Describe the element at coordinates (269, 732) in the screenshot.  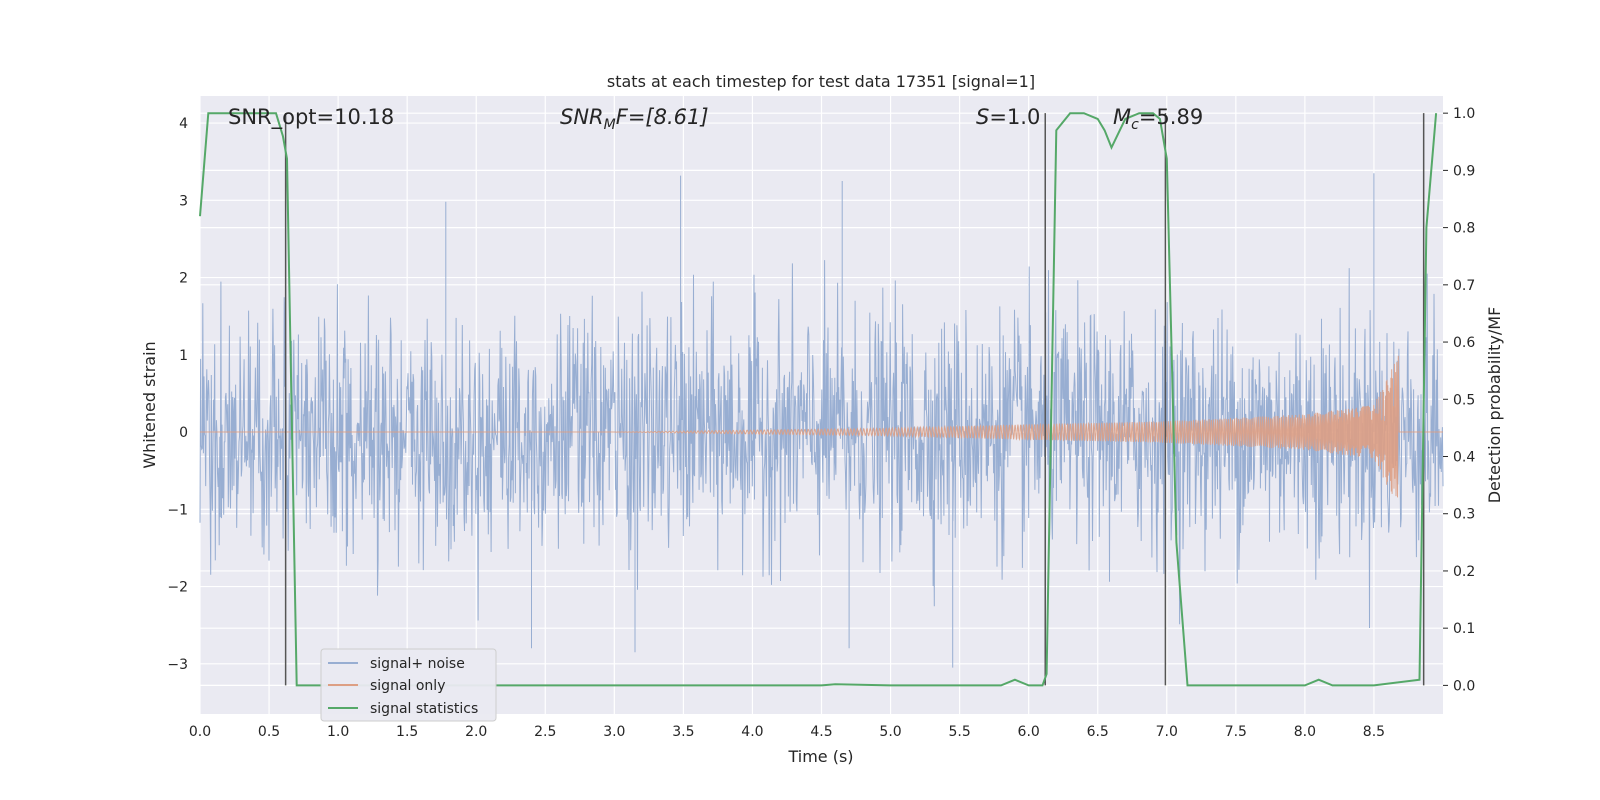
I see `x-tick-label: 0.5` at that location.